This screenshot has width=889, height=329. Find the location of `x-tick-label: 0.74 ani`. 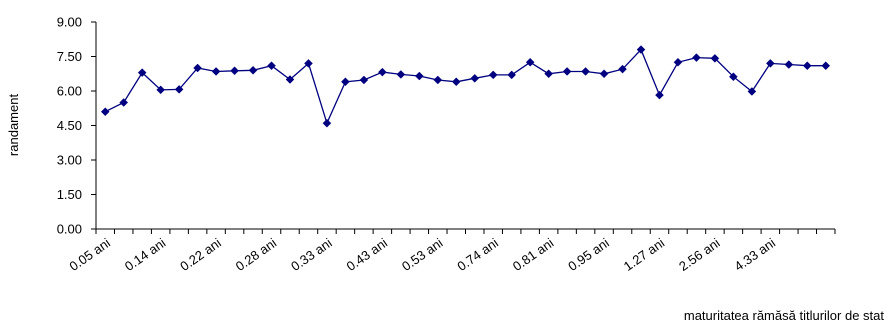

x-tick-label: 0.74 ani is located at coordinates (477, 254).